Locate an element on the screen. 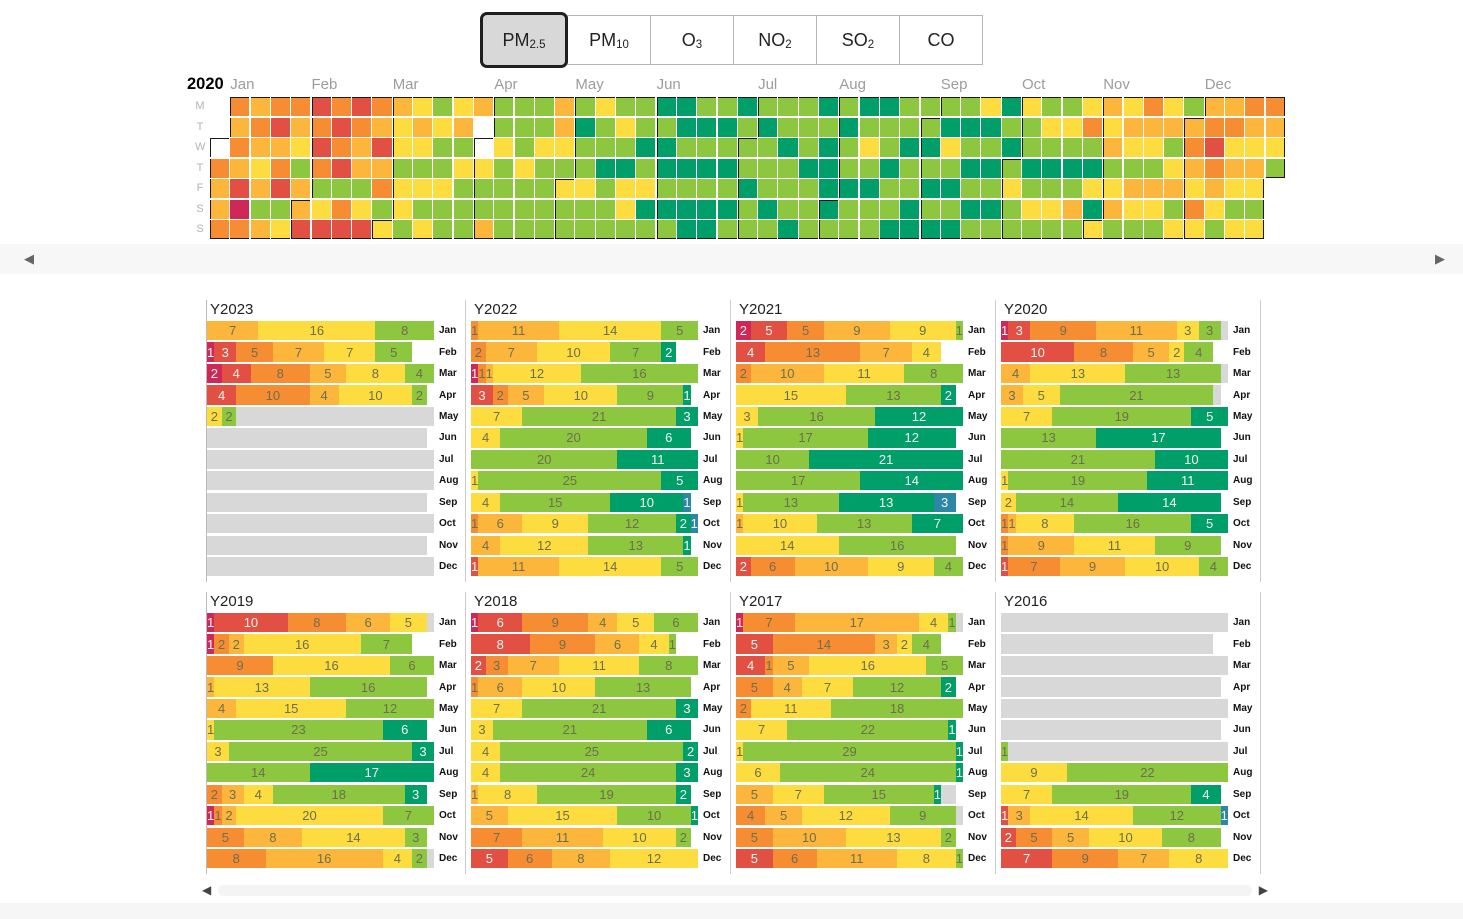 The image size is (1463, 919). bar-segment: 13 is located at coordinates (893, 837).